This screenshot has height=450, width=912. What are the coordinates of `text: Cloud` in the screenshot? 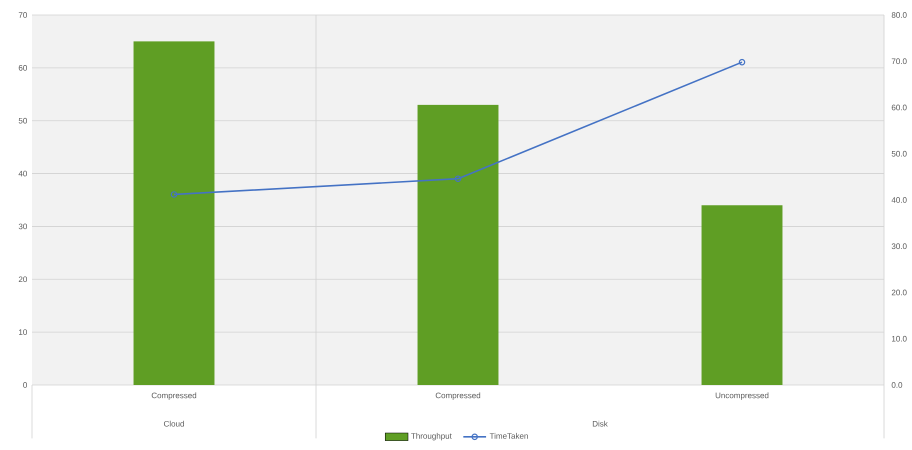 It's located at (174, 423).